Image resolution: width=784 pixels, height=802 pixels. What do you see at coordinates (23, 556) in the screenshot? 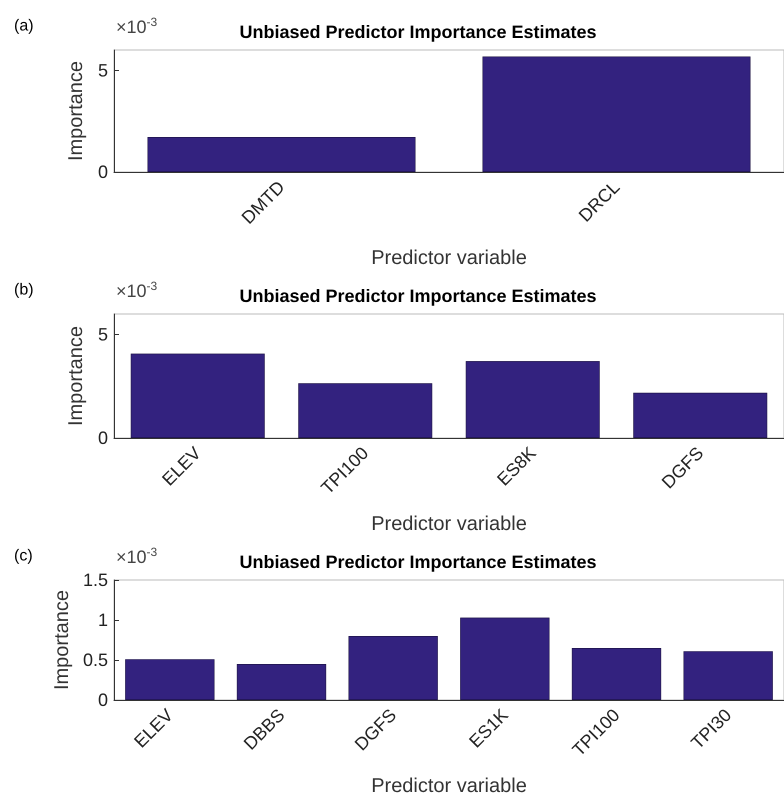
I see `text: (c)` at bounding box center [23, 556].